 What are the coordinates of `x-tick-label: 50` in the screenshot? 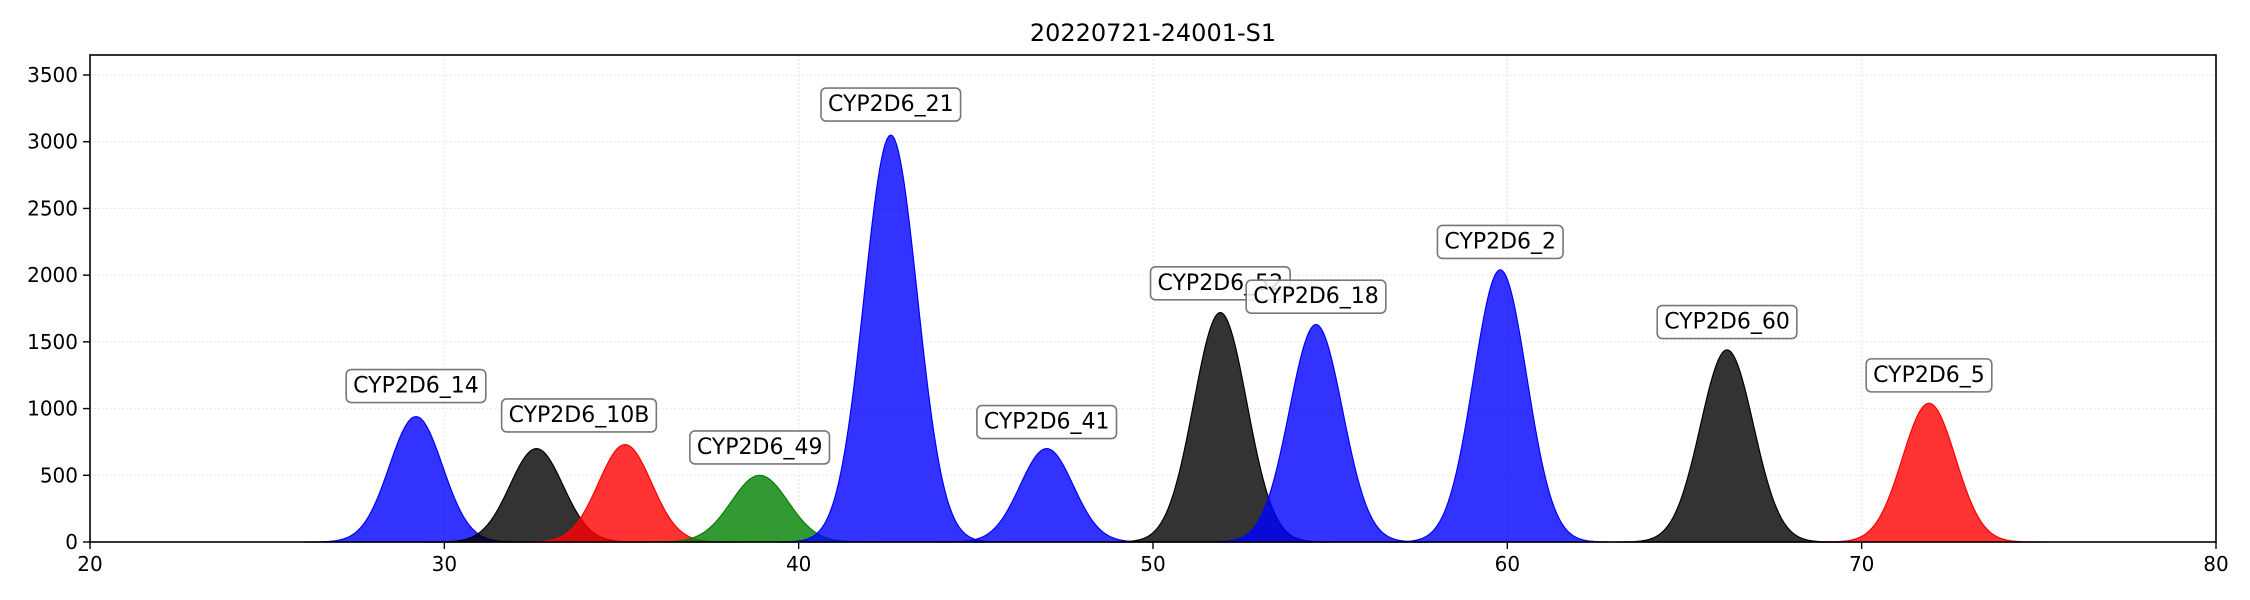 It's located at (1152, 564).